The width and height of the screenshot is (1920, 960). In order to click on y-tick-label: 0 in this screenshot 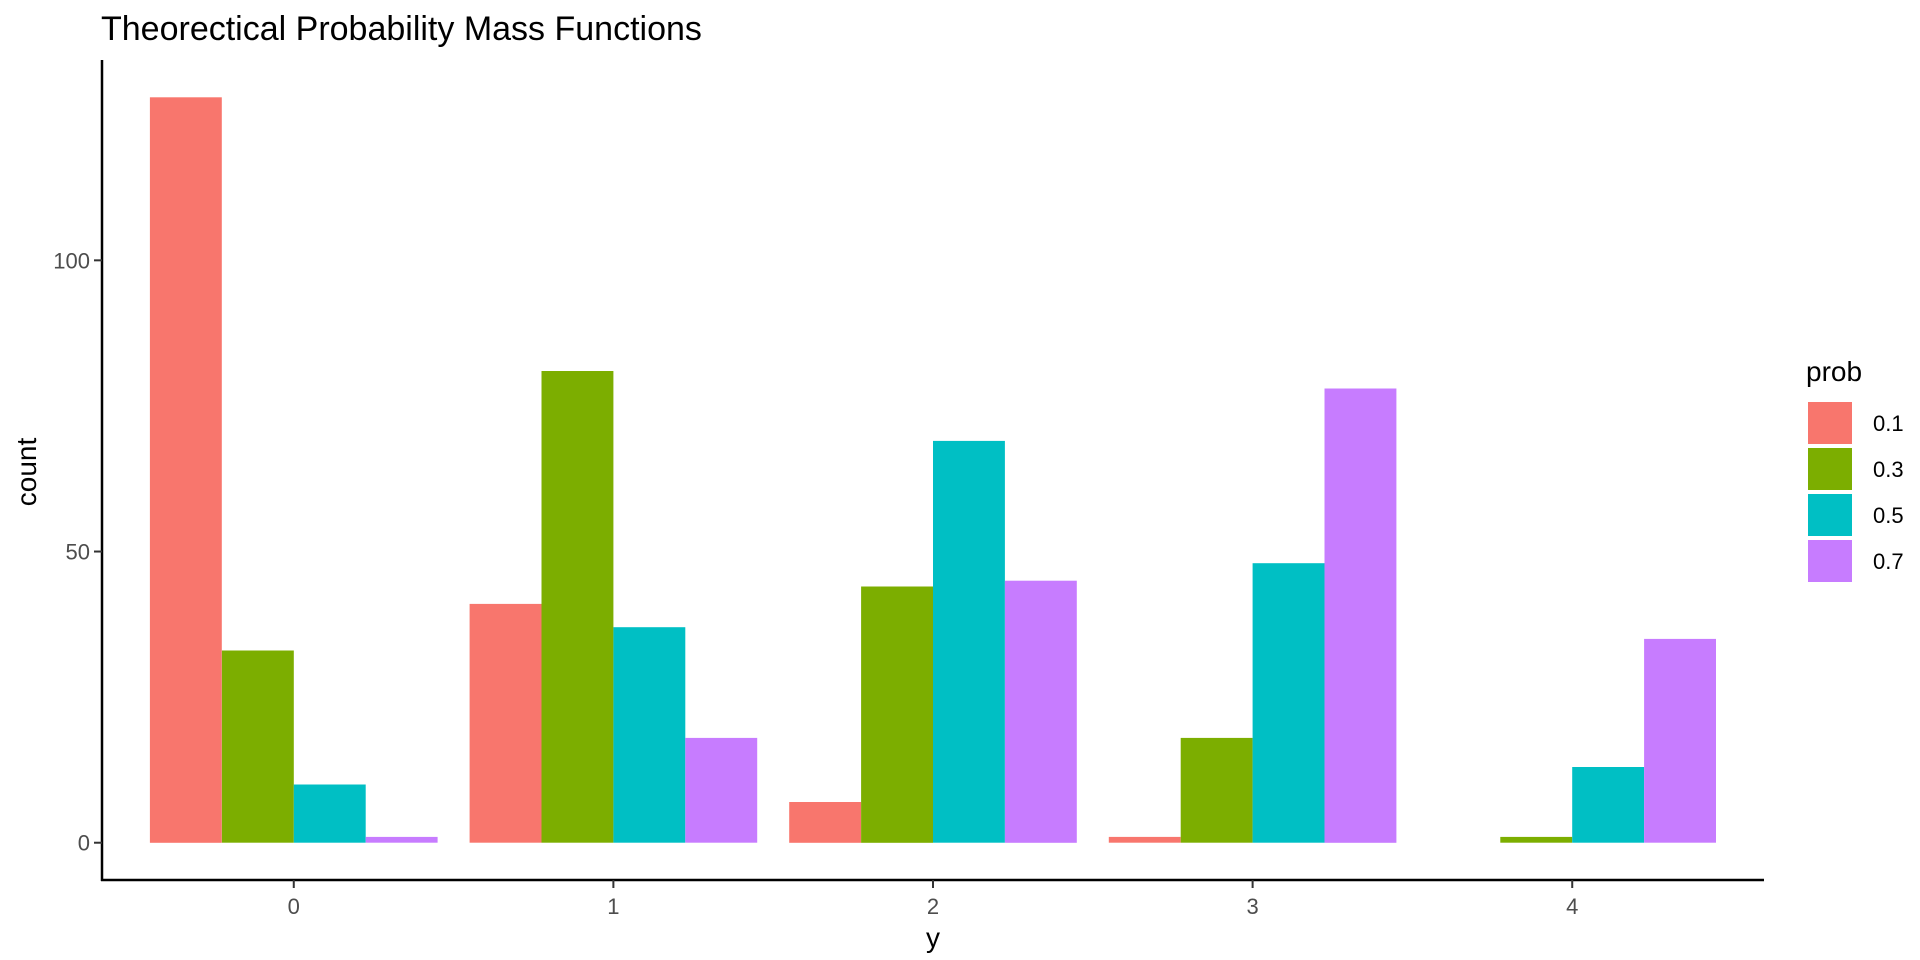, I will do `click(84, 843)`.